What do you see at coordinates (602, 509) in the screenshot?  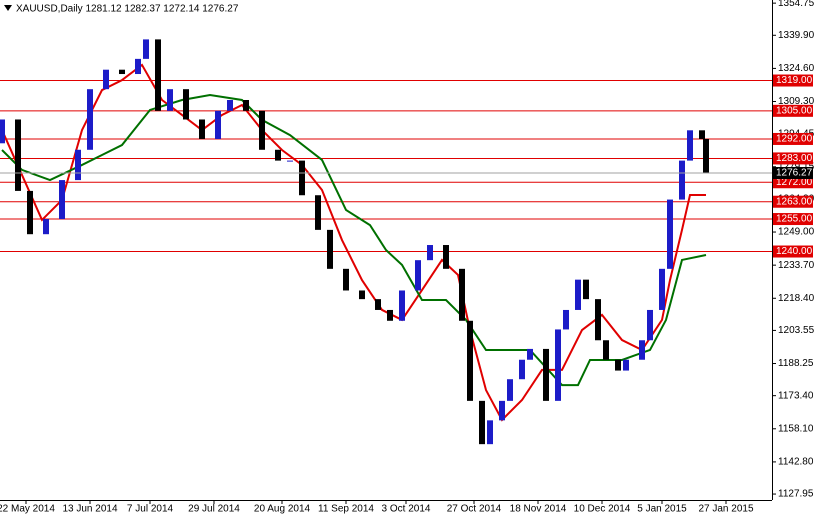 I see `x-tick-label: 10 Dec 2014` at bounding box center [602, 509].